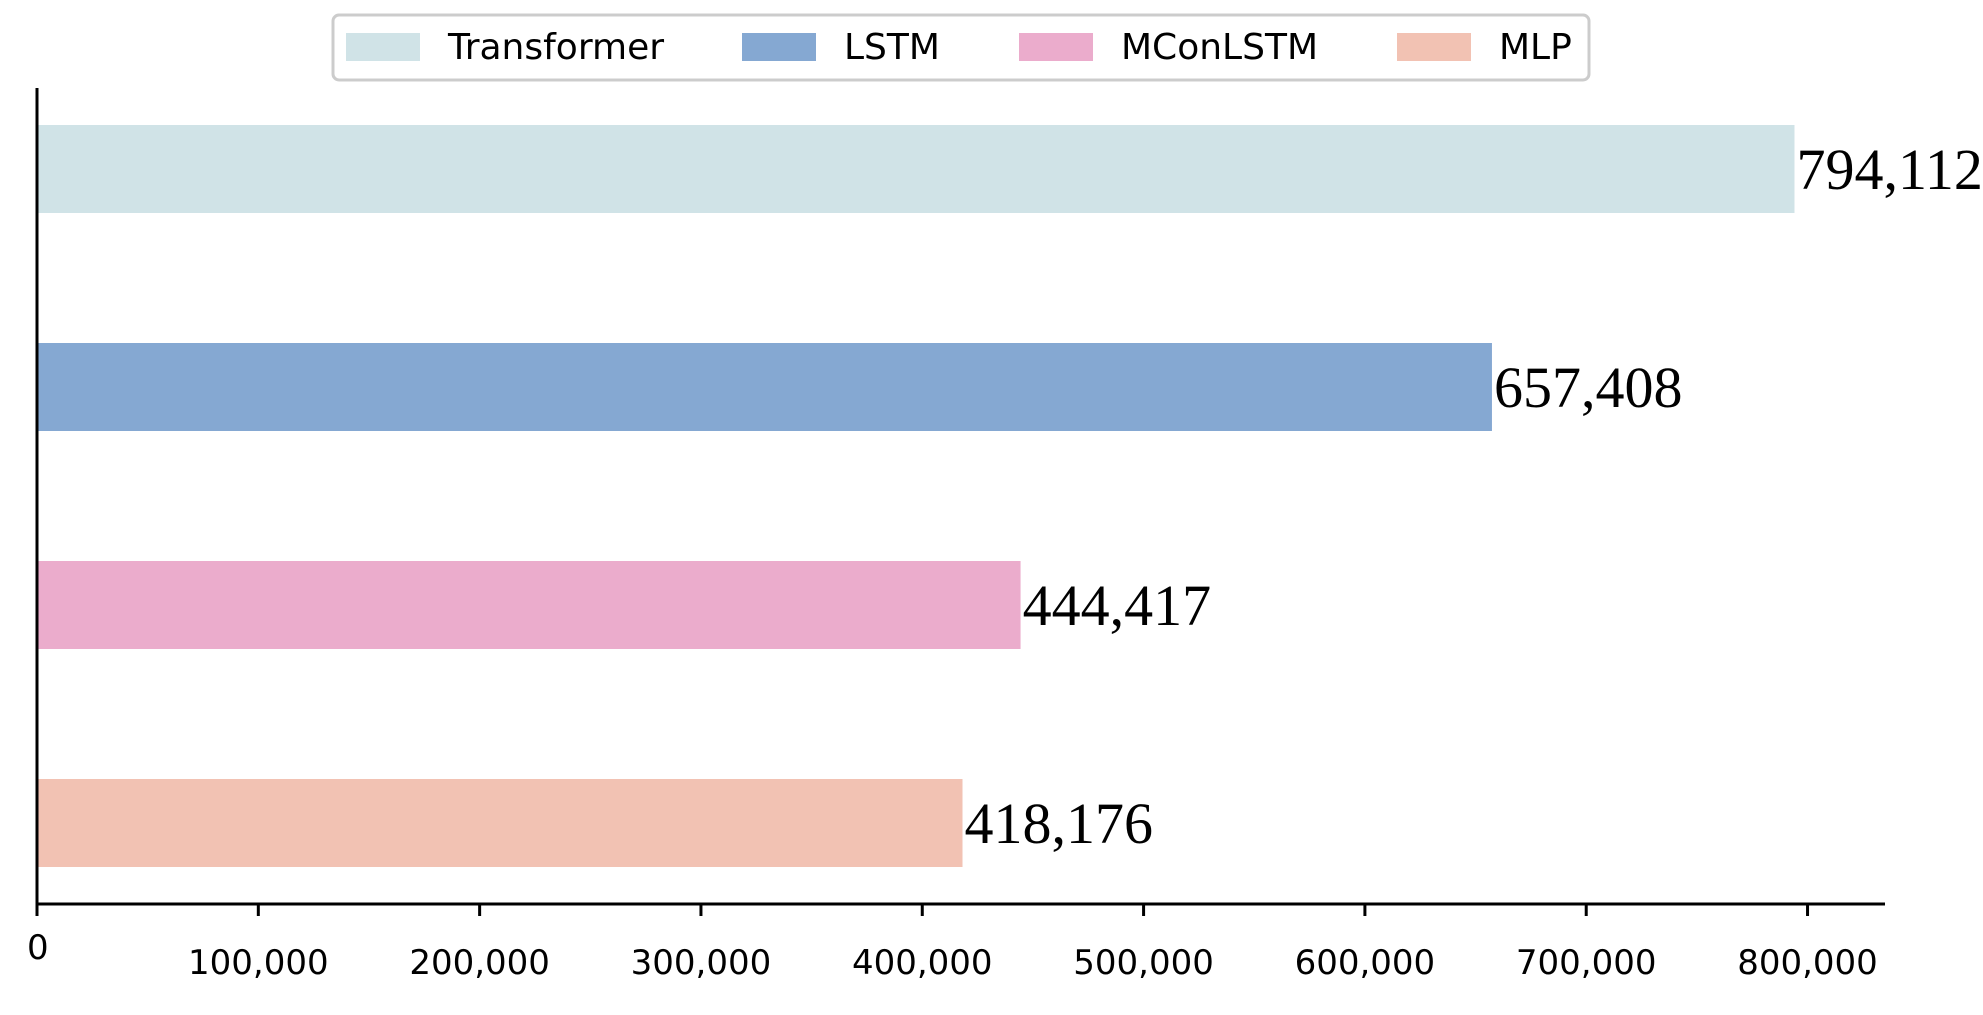 Image resolution: width=1983 pixels, height=1015 pixels. What do you see at coordinates (1535, 47) in the screenshot?
I see `legend-label-mlp: MLP` at bounding box center [1535, 47].